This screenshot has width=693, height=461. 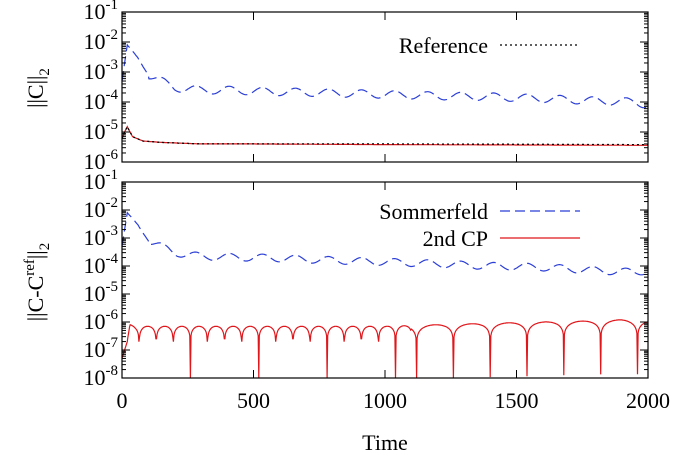 I want to click on top-y-tick-label: 10⁻⁴, so click(x=101, y=100).